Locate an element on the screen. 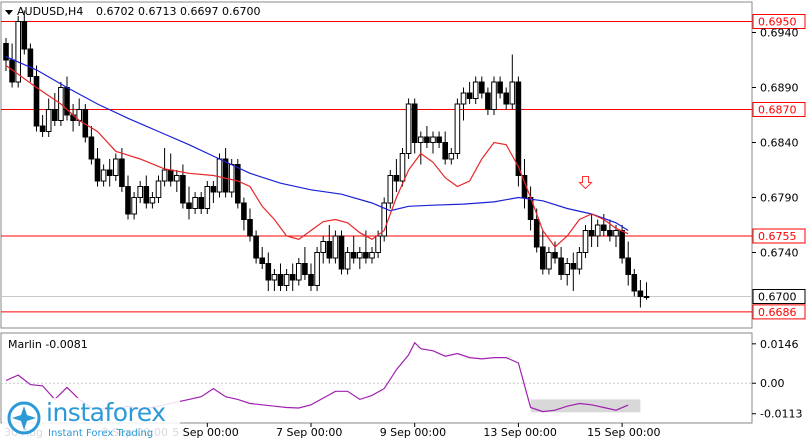 This screenshot has width=809, height=443. level-label: 0.6755 is located at coordinates (777, 236).